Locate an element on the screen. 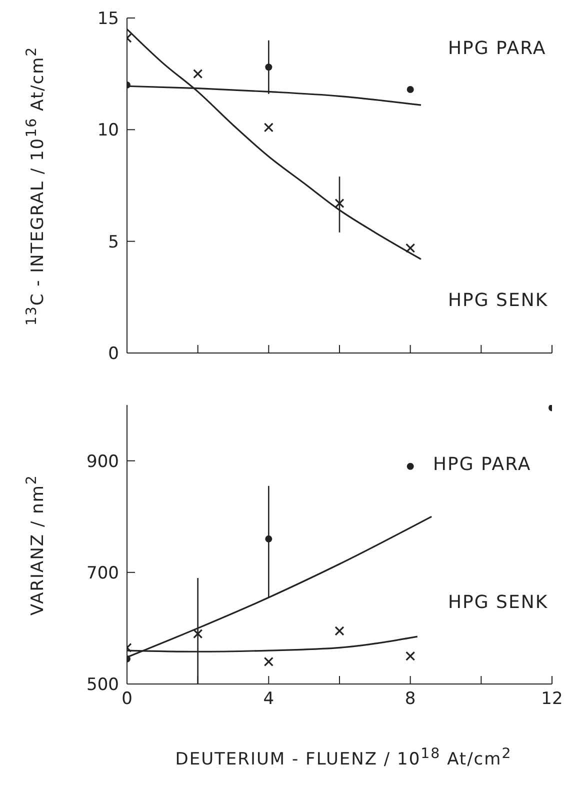 The height and width of the screenshot is (804, 576). y-tick-label: 10 is located at coordinates (108, 130).